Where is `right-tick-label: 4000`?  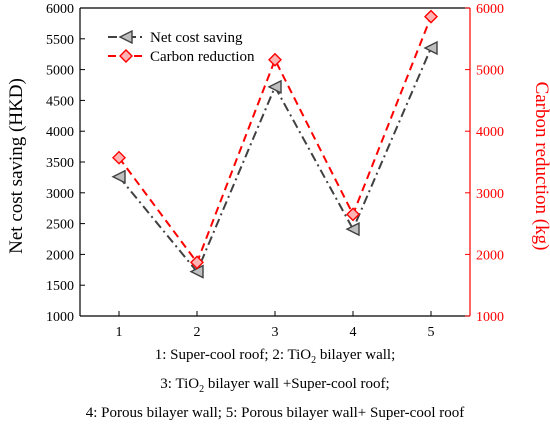 right-tick-label: 4000 is located at coordinates (490, 132).